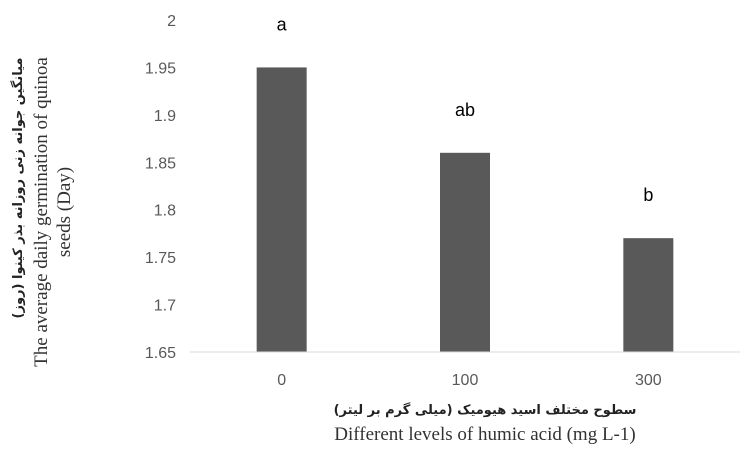  I want to click on x-tick-labels: 0 100 300, so click(469, 380).